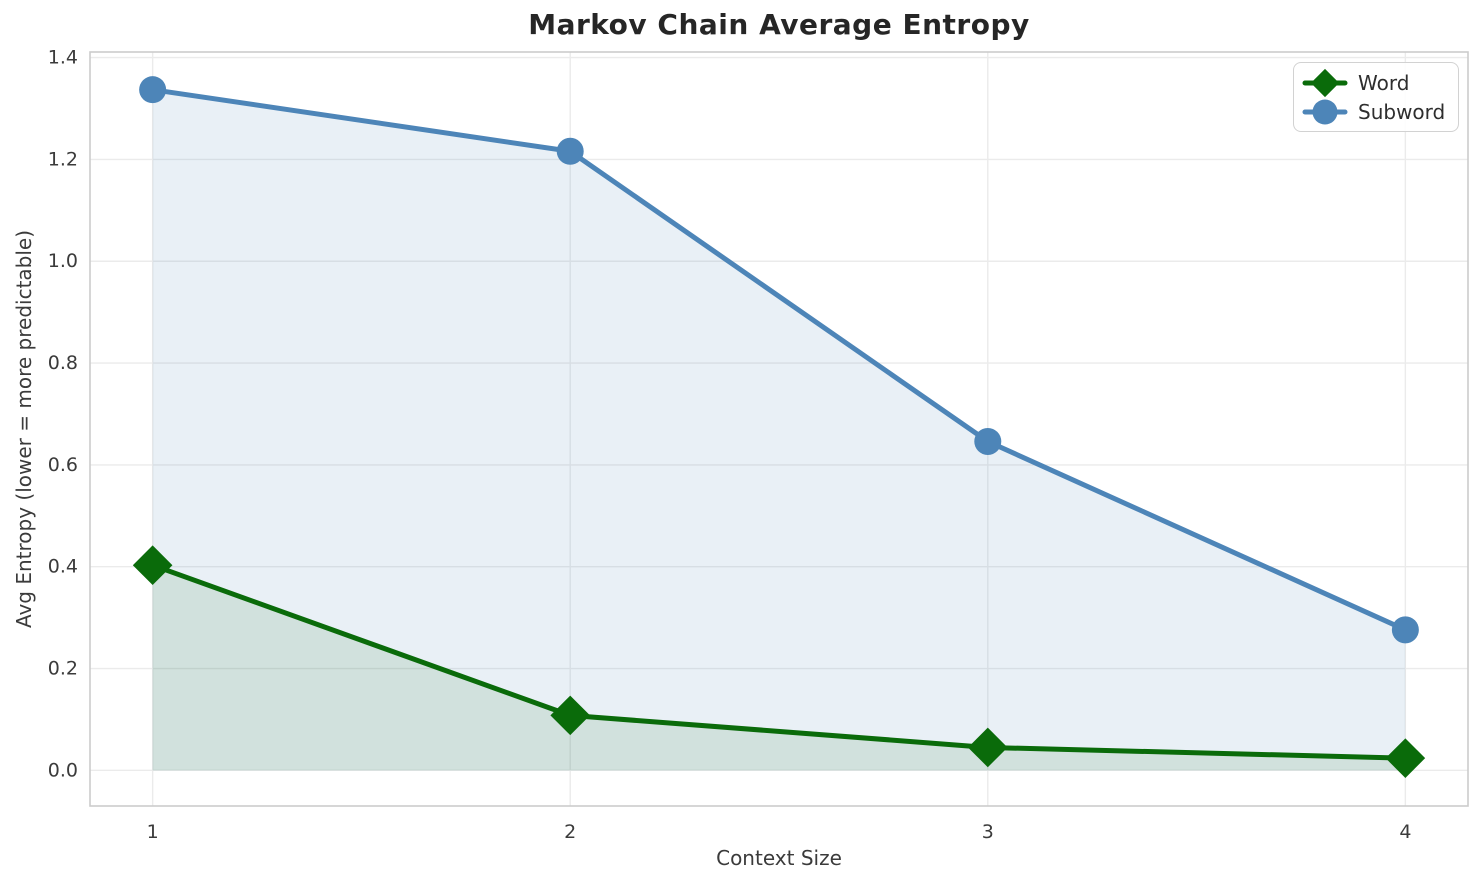  What do you see at coordinates (63, 770) in the screenshot?
I see `y-tick-label: 0.0` at bounding box center [63, 770].